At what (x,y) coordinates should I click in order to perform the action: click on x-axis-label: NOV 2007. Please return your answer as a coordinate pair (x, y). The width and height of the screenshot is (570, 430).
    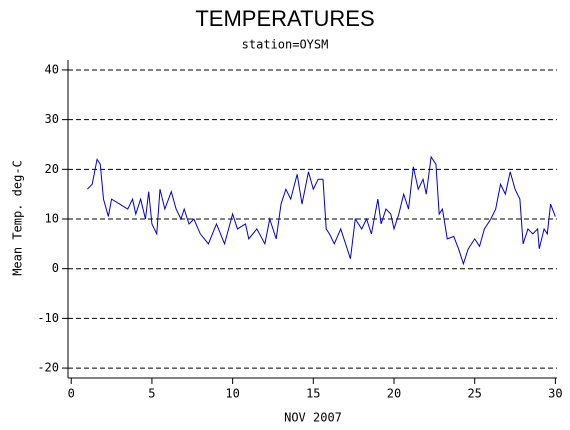
    Looking at the image, I should click on (313, 418).